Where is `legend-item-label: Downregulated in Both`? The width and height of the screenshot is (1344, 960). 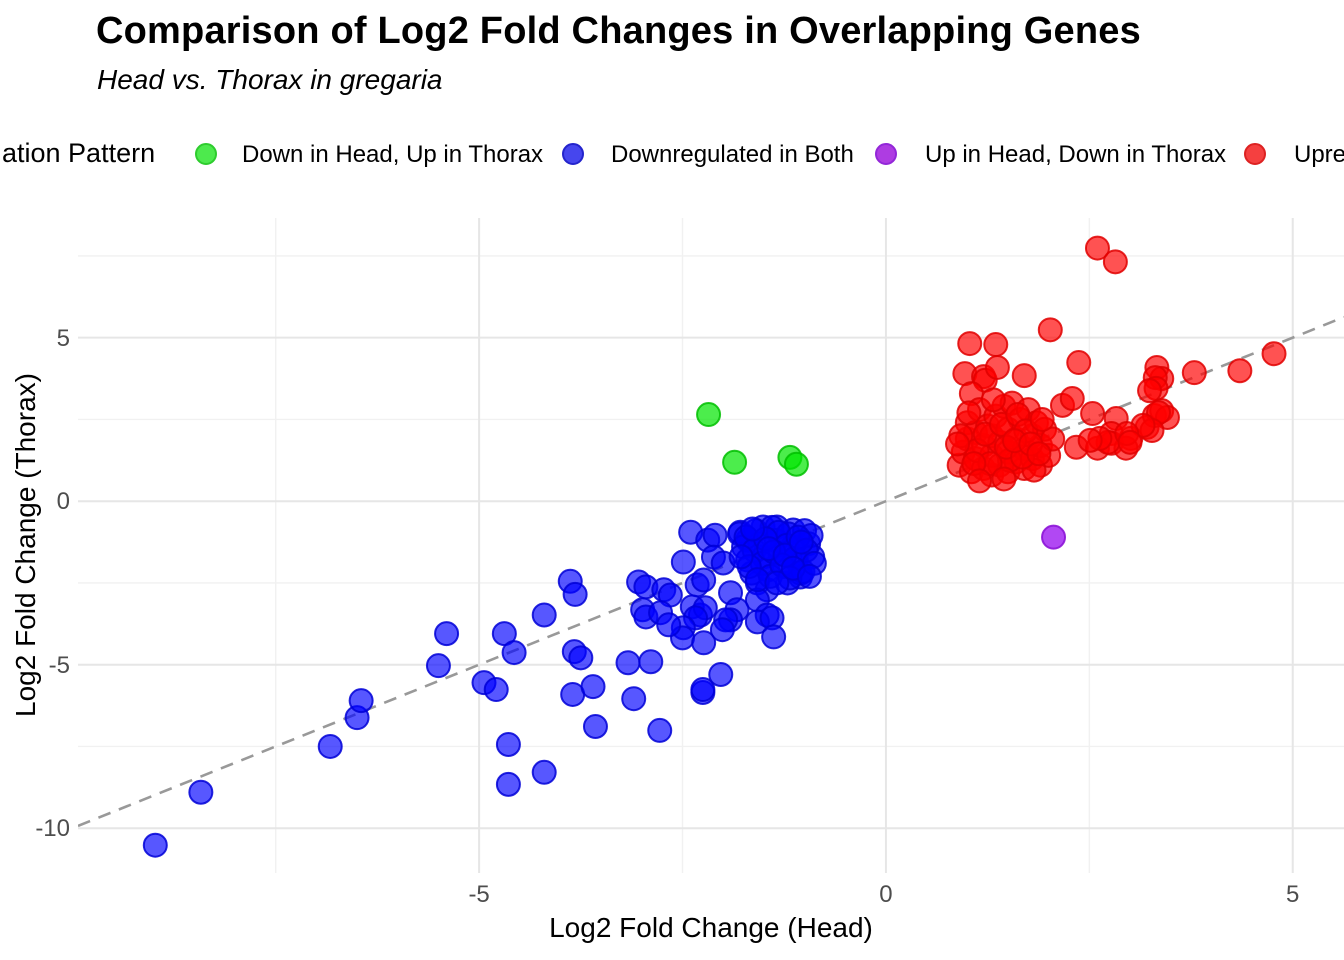
legend-item-label: Downregulated in Both is located at coordinates (732, 154).